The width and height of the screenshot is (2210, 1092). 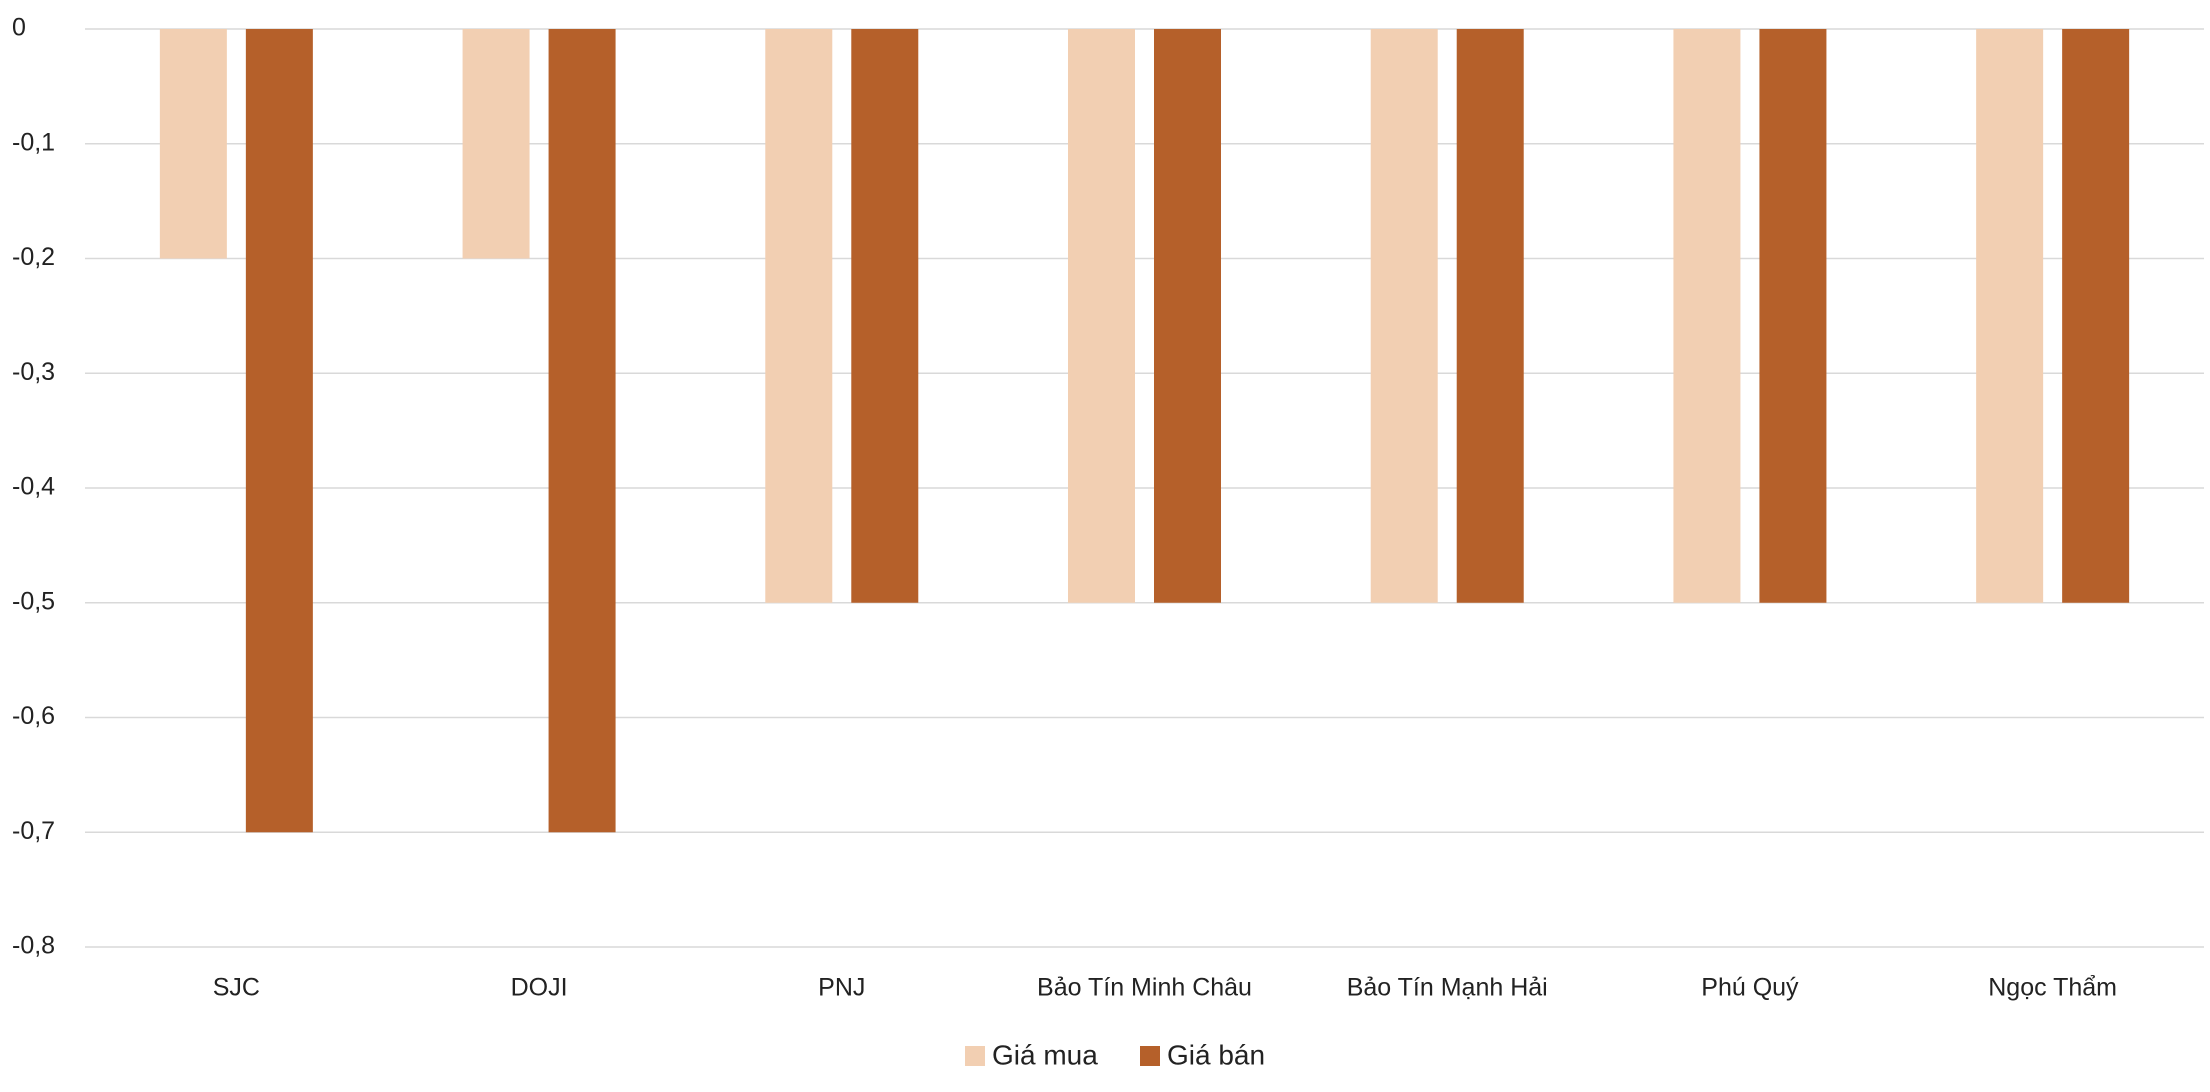 I want to click on y-tick-label: -0,5, so click(x=33, y=601).